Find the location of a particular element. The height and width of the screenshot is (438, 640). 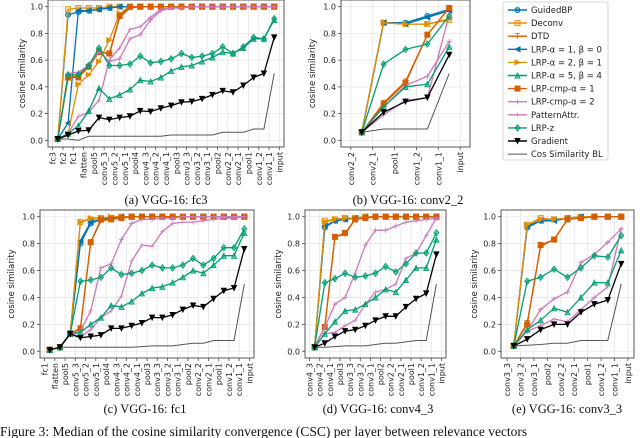

x-tick-label: conv4_1 is located at coordinates (330, 379).